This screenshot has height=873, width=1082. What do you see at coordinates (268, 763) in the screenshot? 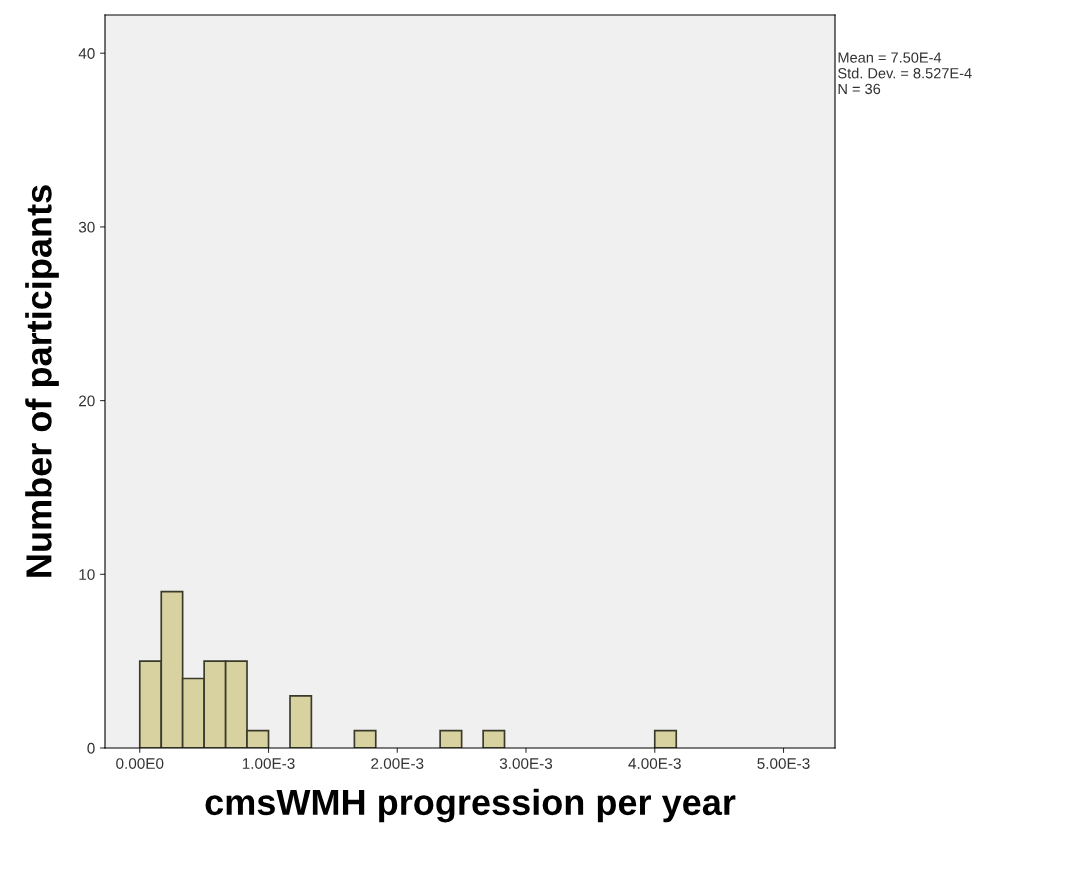
I see `x-tick-label: 1.00E-3` at bounding box center [268, 763].